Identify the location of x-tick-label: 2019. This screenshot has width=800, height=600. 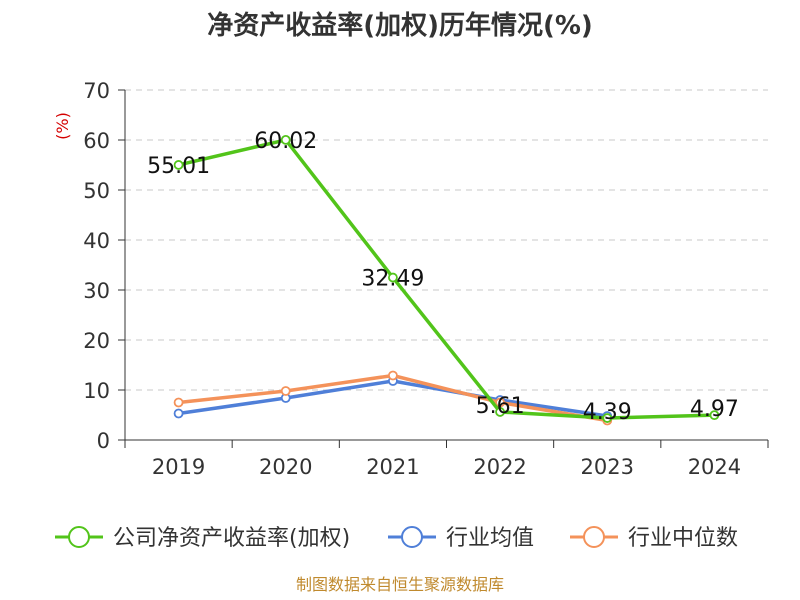
(178, 467).